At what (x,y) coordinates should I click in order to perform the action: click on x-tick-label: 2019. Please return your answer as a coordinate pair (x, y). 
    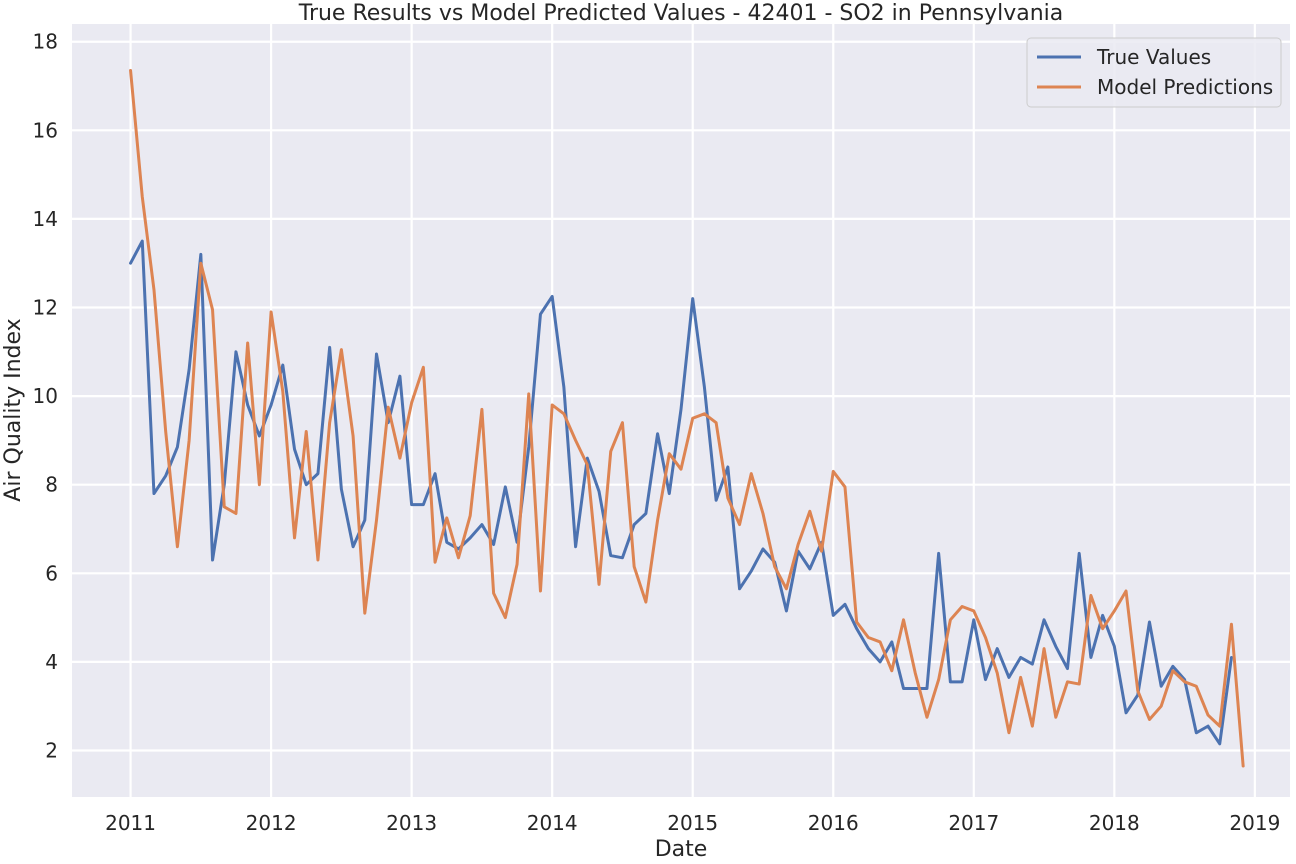
    Looking at the image, I should click on (1254, 823).